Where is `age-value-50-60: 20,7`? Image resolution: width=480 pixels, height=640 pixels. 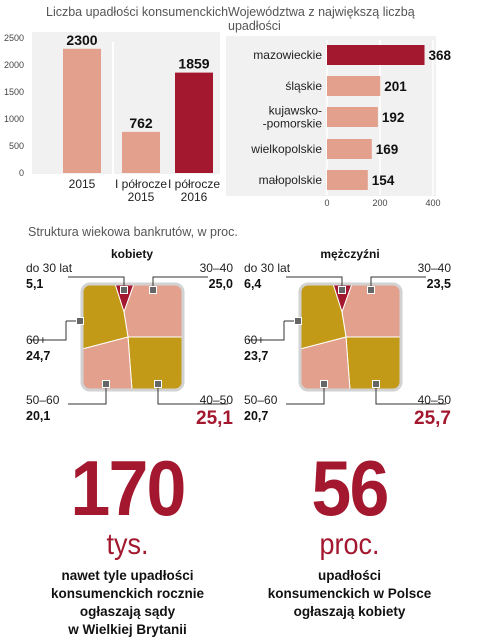
age-value-50-60: 20,7 is located at coordinates (256, 416).